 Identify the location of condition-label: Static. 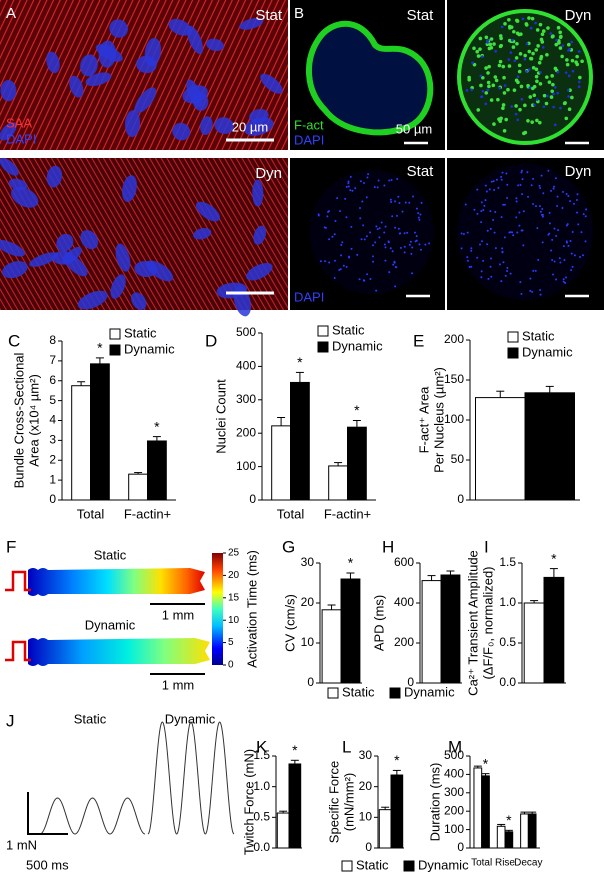
(110, 554).